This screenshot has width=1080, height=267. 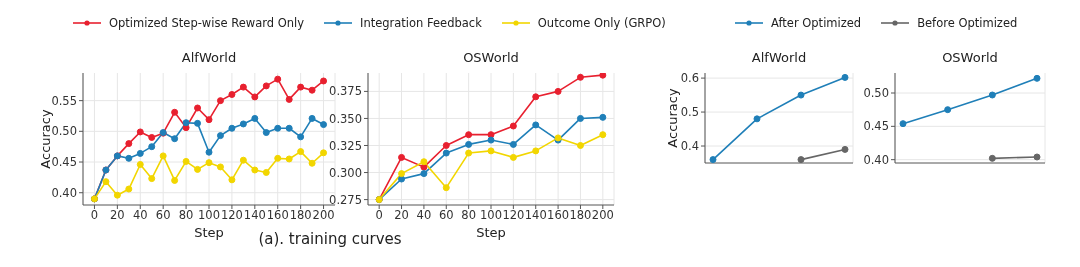 What do you see at coordinates (689, 146) in the screenshot?
I see `y-tick-label: 0.4` at bounding box center [689, 146].